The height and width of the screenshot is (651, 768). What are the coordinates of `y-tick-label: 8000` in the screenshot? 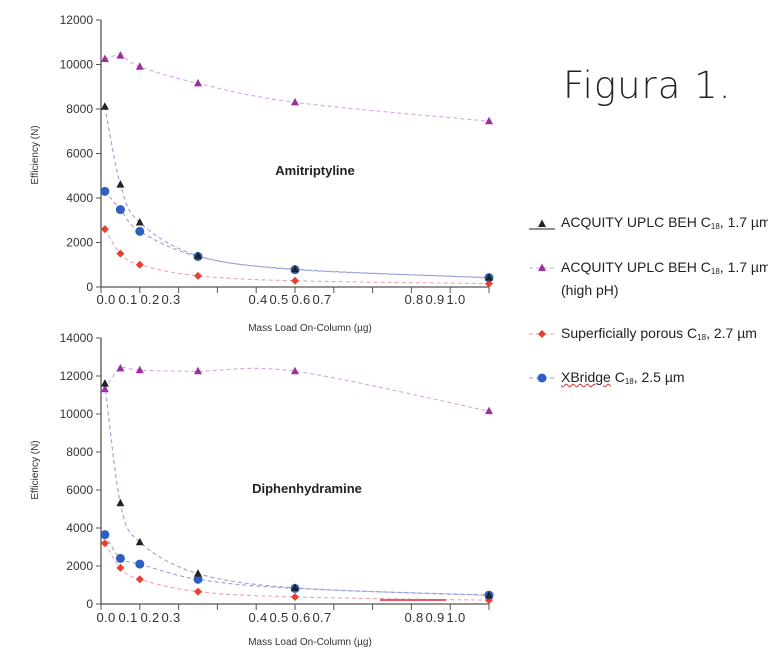 It's located at (79, 109).